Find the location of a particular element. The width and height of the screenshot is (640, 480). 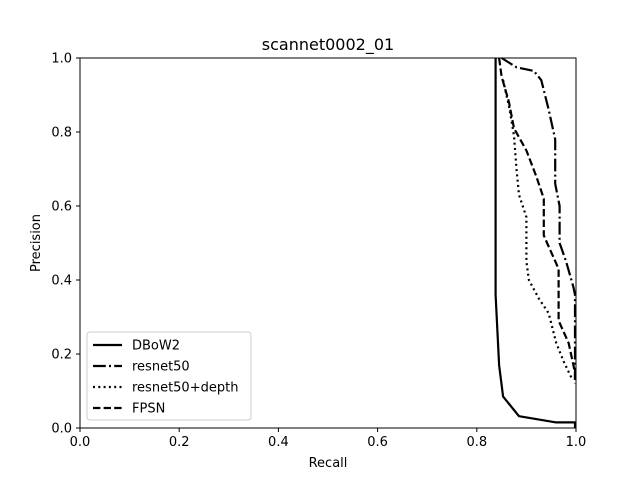

chart-title: scannet0002_01 is located at coordinates (328, 45).